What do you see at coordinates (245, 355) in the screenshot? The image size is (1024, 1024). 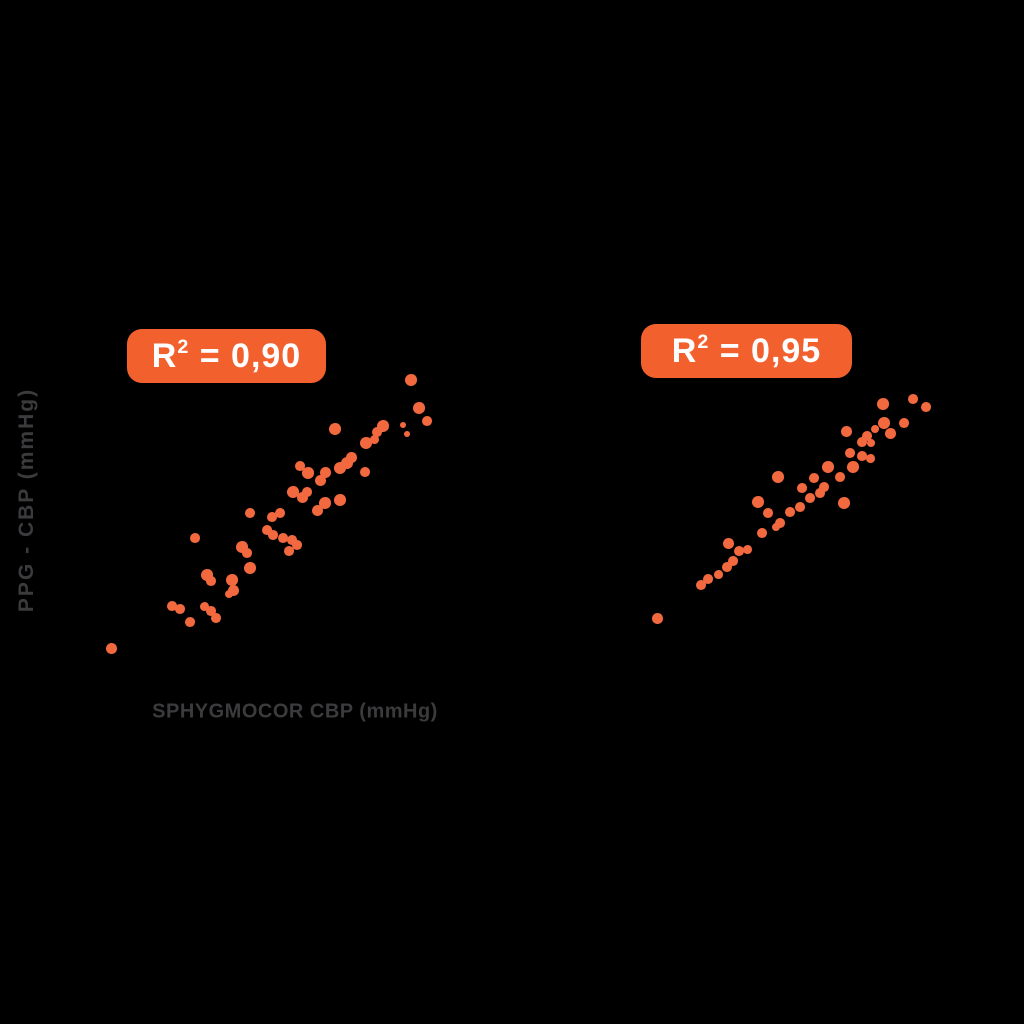 I see `r-squared-value: = 0,90` at bounding box center [245, 355].